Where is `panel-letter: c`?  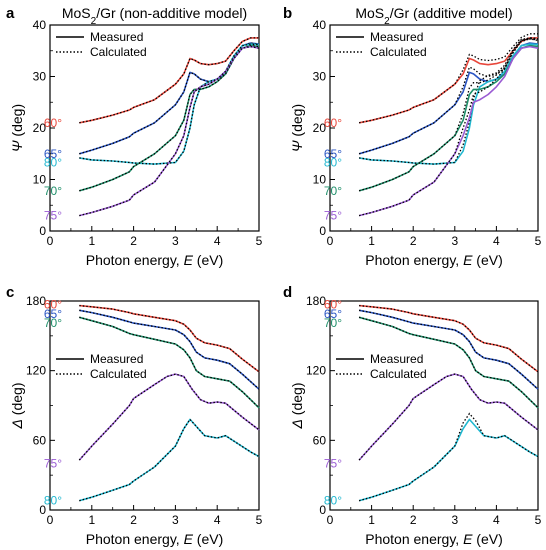 panel-letter: c is located at coordinates (10, 292).